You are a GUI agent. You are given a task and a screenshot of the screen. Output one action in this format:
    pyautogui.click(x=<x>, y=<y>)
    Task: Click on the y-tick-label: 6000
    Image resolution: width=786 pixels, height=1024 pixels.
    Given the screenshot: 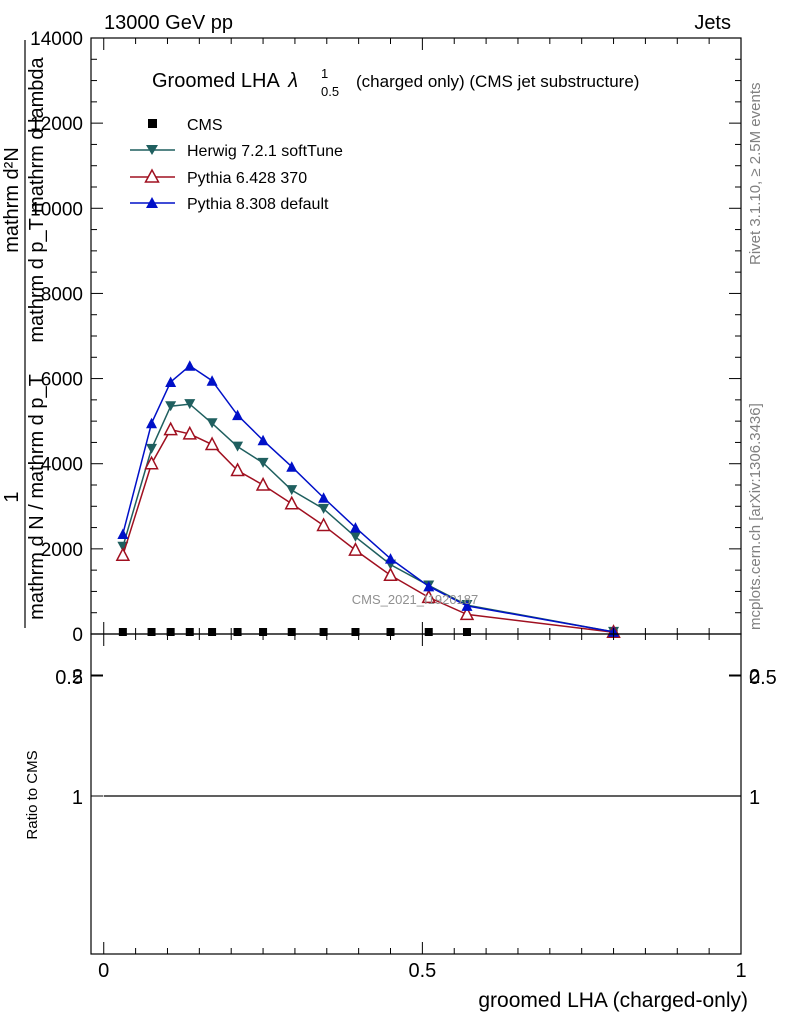 What is the action you would take?
    pyautogui.click(x=62, y=380)
    